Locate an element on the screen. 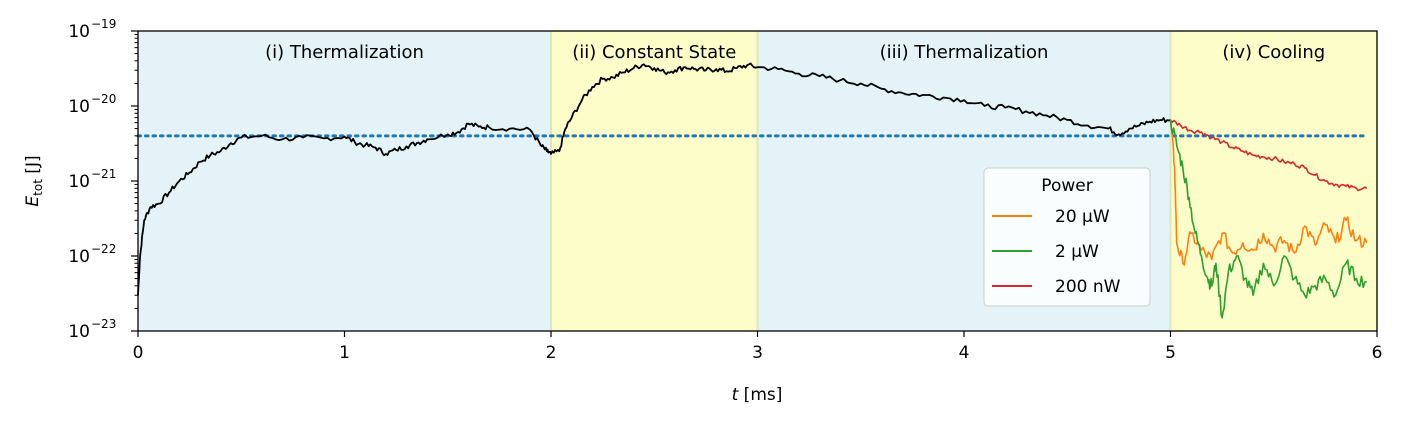 This screenshot has width=1403, height=426. y-tick-label: 10−19 is located at coordinates (92, 29).